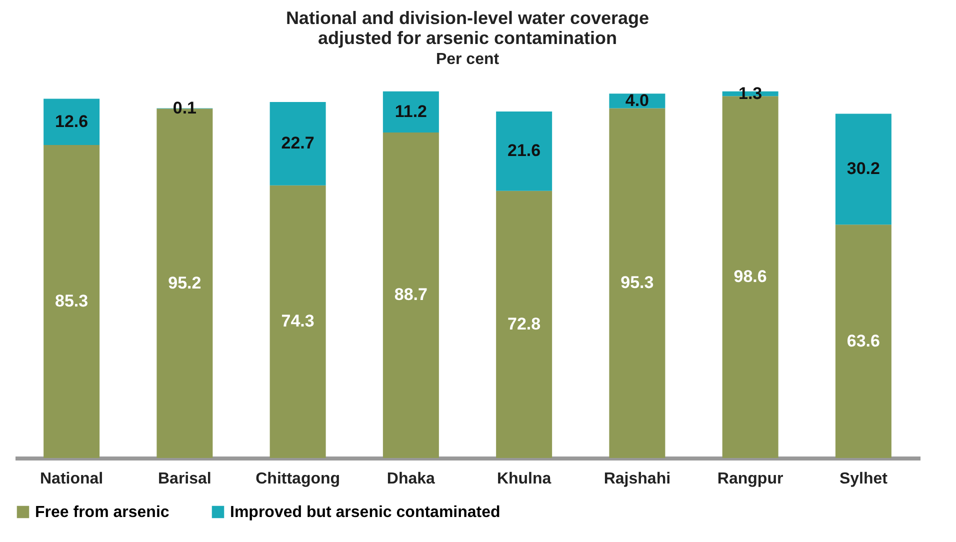 Image resolution: width=956 pixels, height=542 pixels. I want to click on data-label: 22.7, so click(297, 143).